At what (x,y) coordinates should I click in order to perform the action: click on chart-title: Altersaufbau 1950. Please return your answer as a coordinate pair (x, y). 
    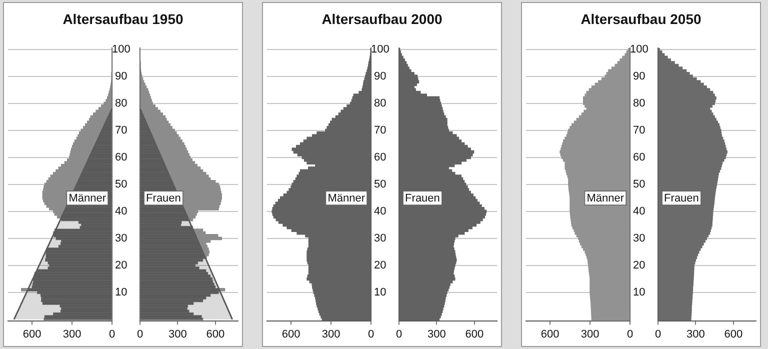
    Looking at the image, I should click on (123, 19).